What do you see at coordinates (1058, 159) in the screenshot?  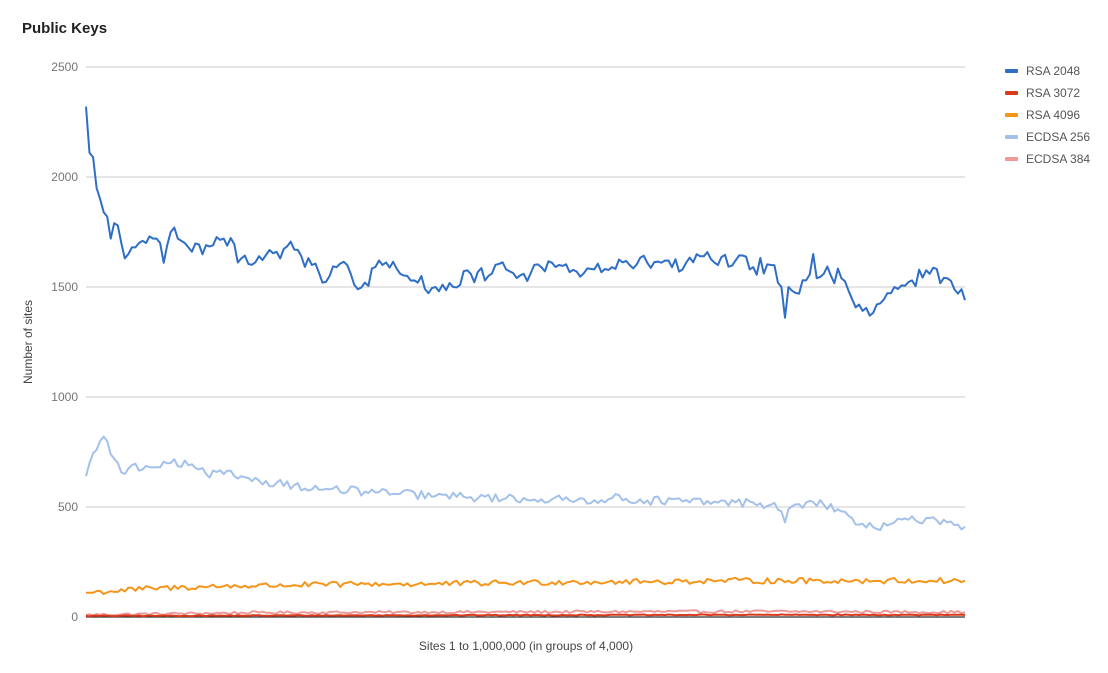 I see `legend-label: ECDSA 384` at bounding box center [1058, 159].